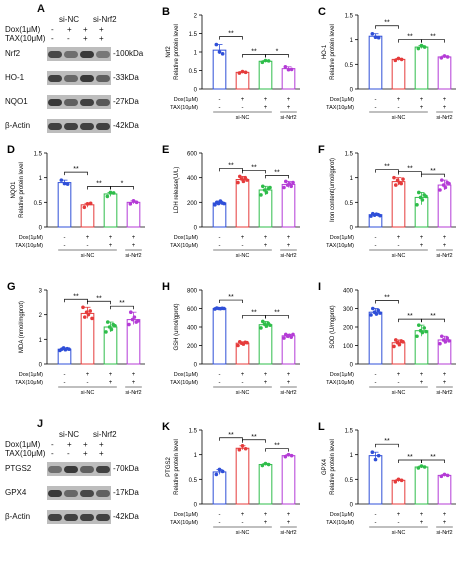 This screenshot has width=474, height=571. I want to click on y-tick-label: 1.5, so click(349, 17).